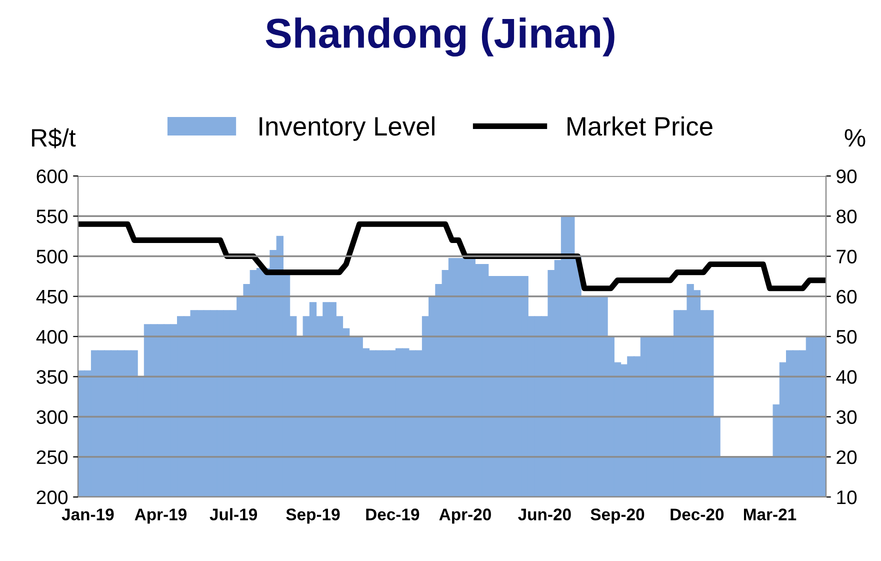 Image resolution: width=881 pixels, height=561 pixels. What do you see at coordinates (465, 516) in the screenshot?
I see `x-tick-label: Apr-20` at bounding box center [465, 516].